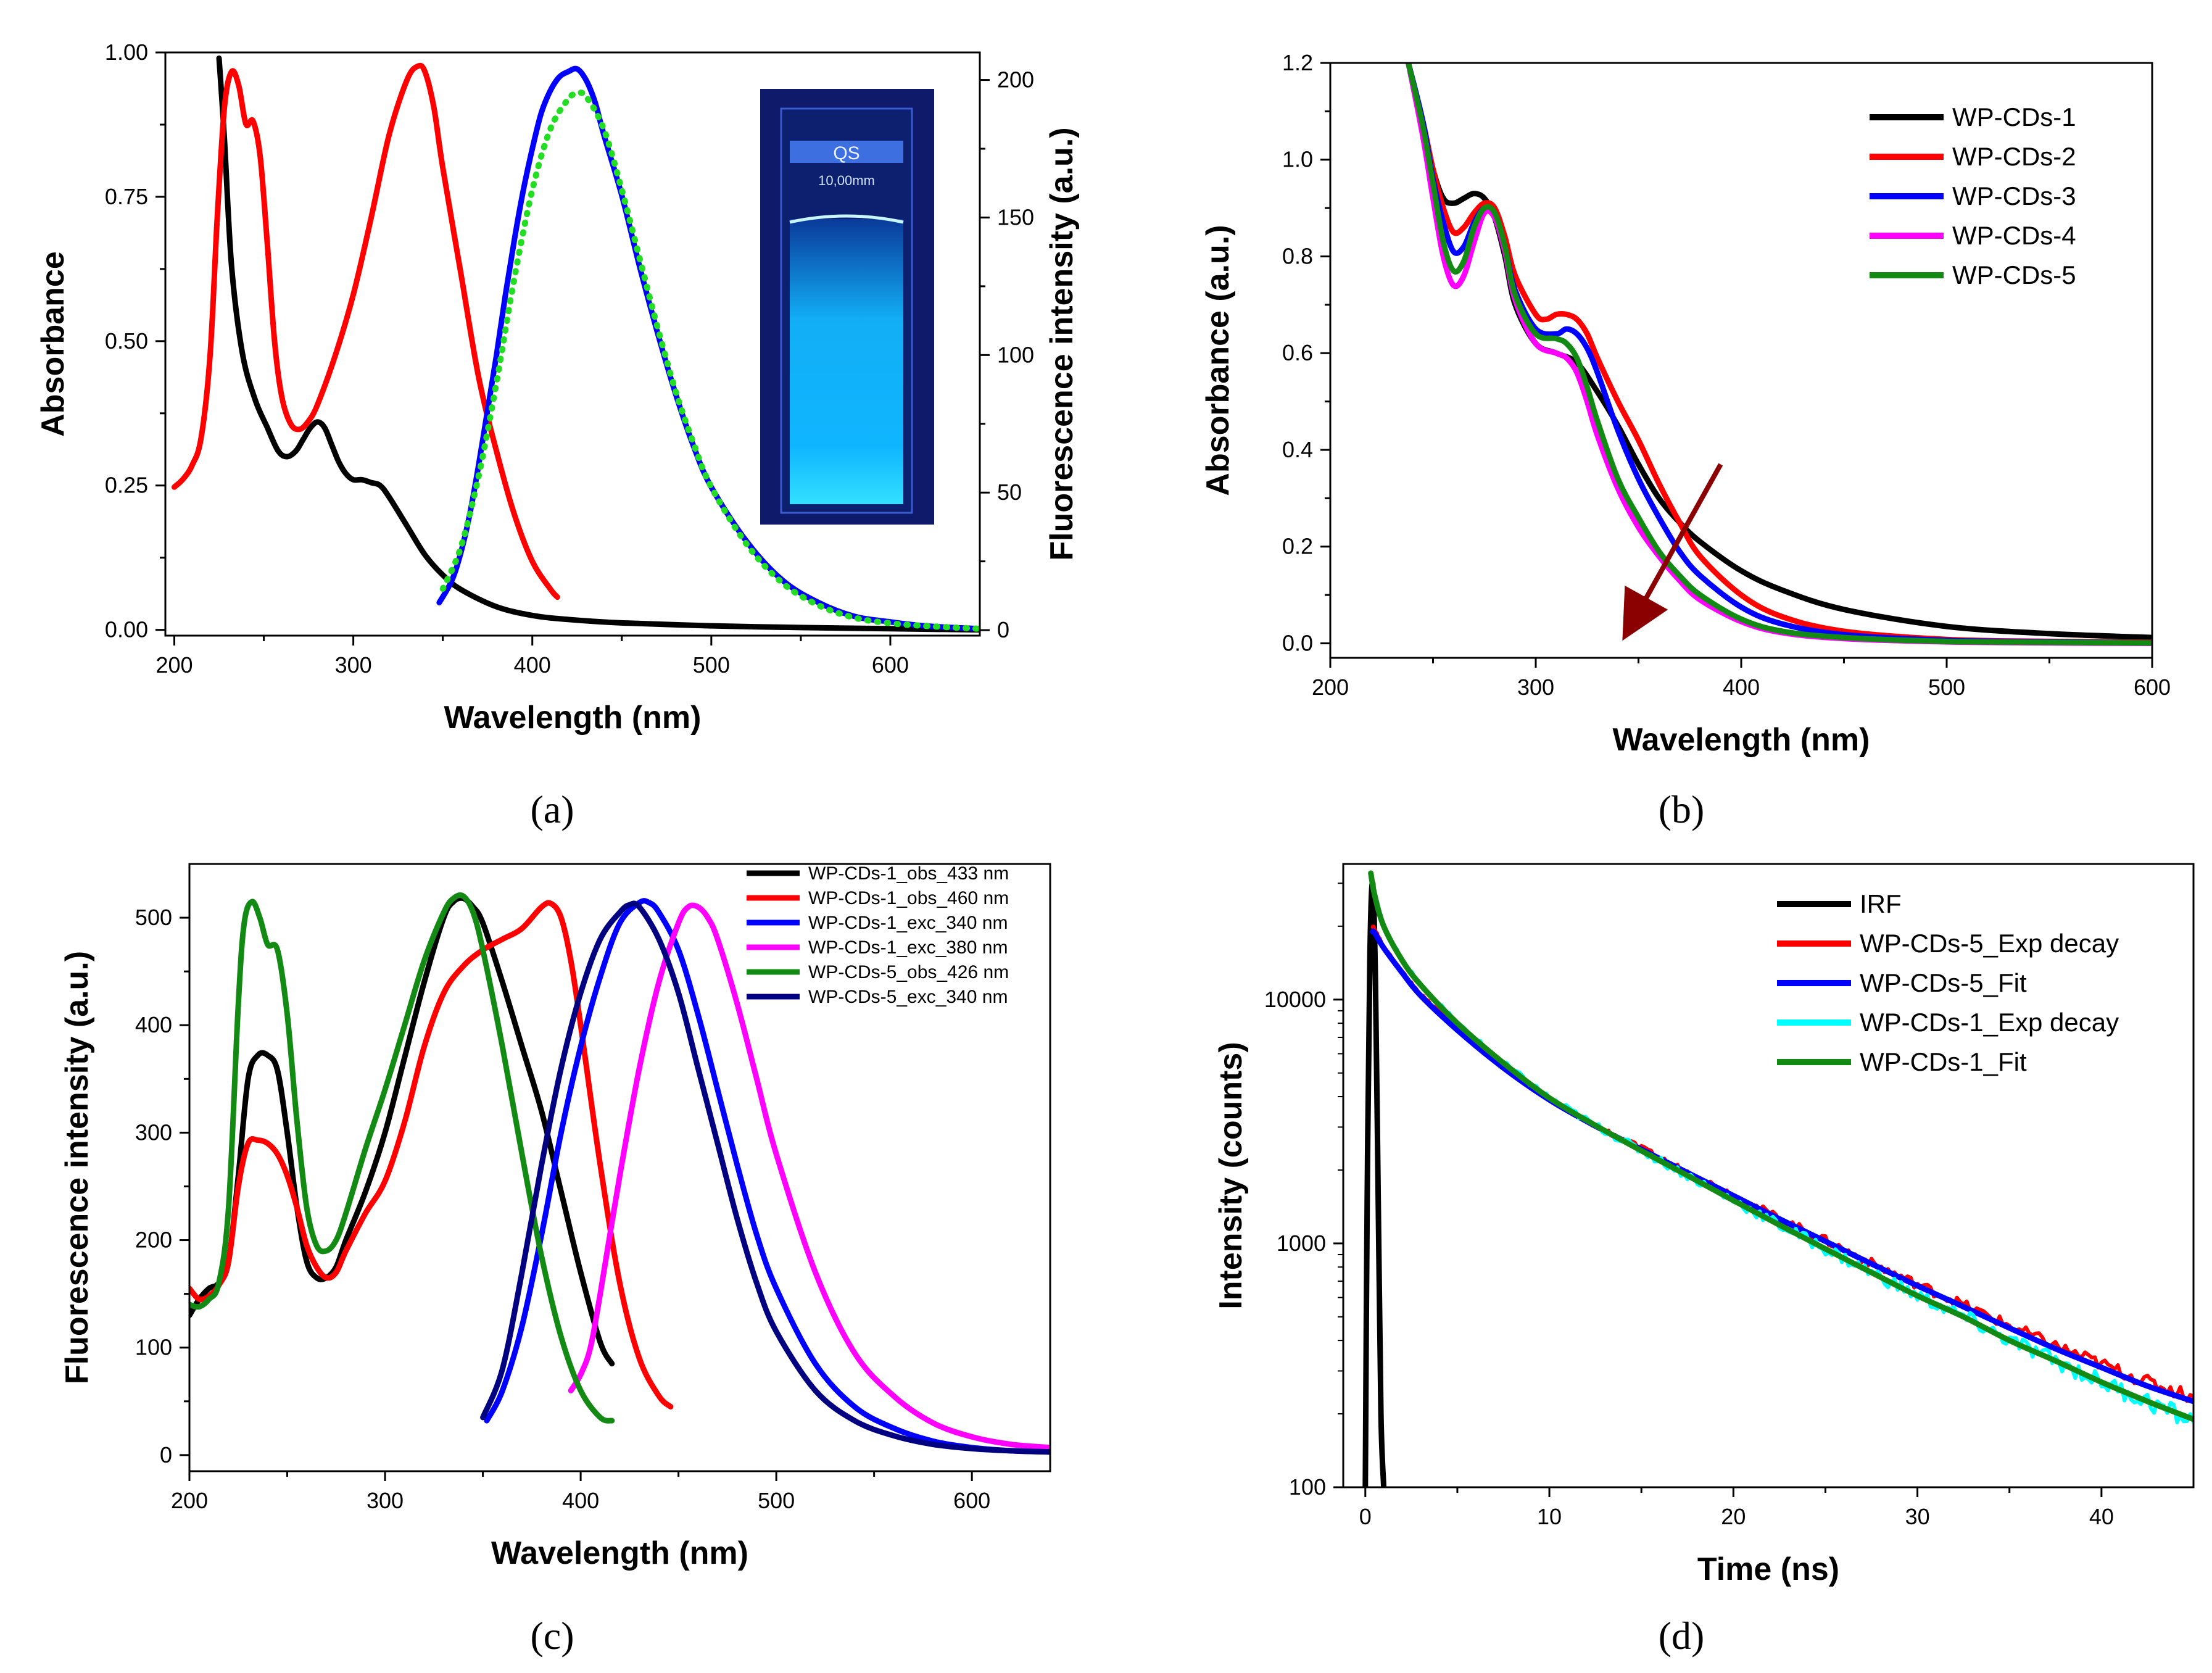 The height and width of the screenshot is (1673, 2212). I want to click on y-tick-label: 200, so click(153, 1240).